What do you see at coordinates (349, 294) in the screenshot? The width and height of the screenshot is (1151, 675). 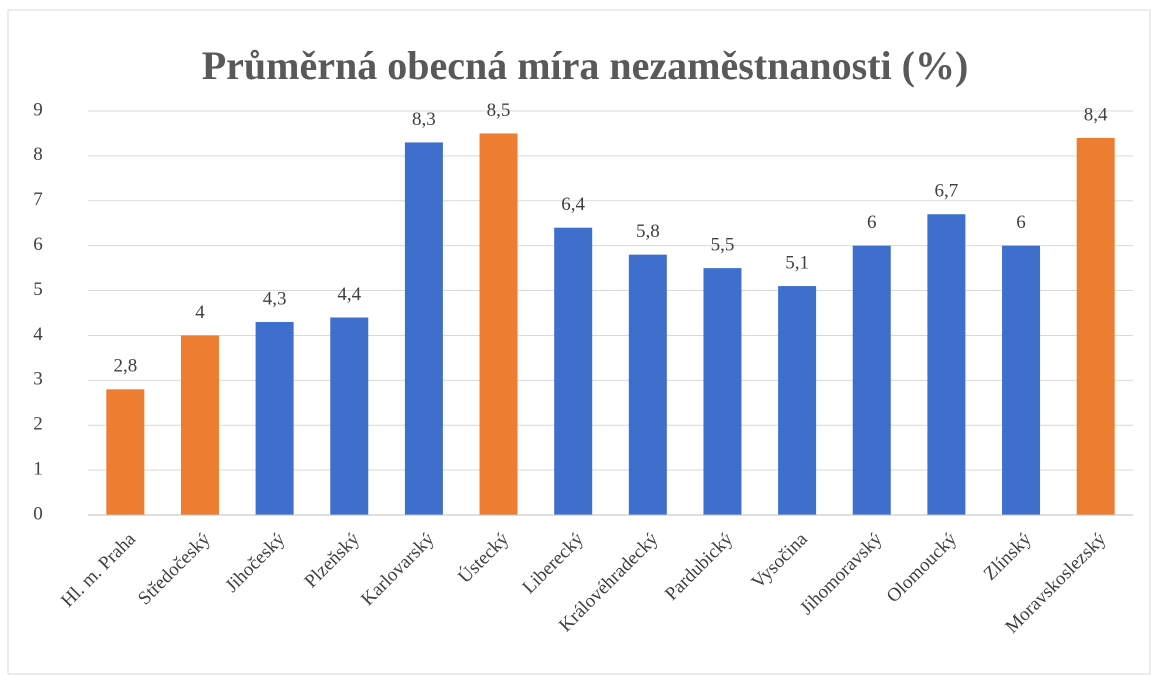 I see `data-label: 4,4` at bounding box center [349, 294].